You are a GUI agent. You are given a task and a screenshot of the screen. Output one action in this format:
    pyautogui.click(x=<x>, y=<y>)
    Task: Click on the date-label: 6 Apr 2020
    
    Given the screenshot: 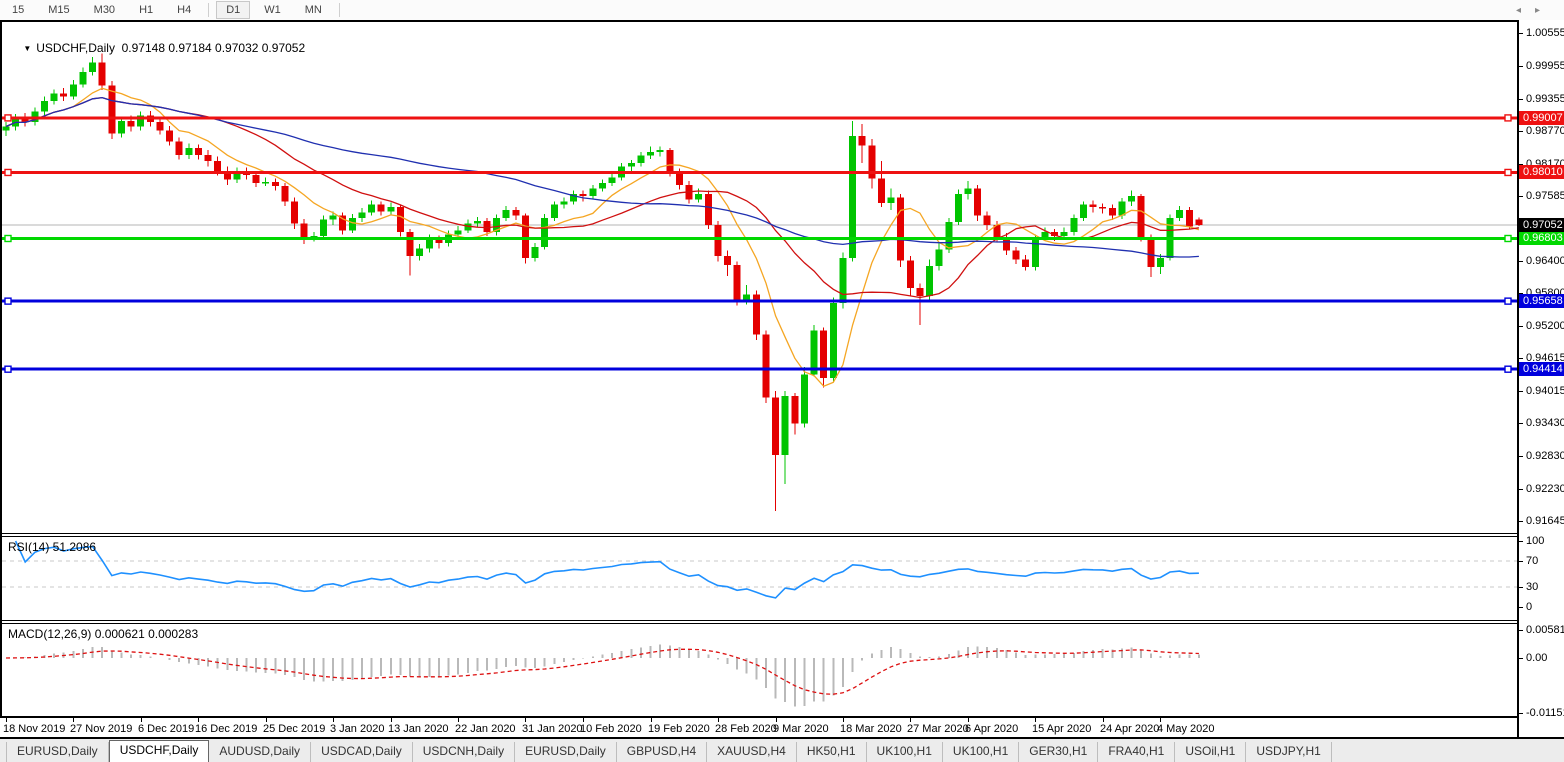 What is the action you would take?
    pyautogui.click(x=992, y=729)
    